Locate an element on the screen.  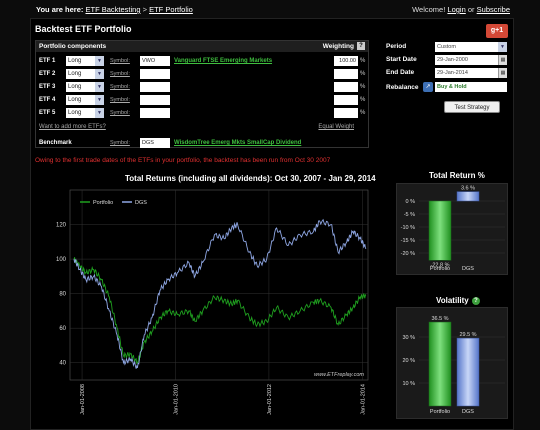
data-label: -22.8 % is located at coordinates (440, 265).